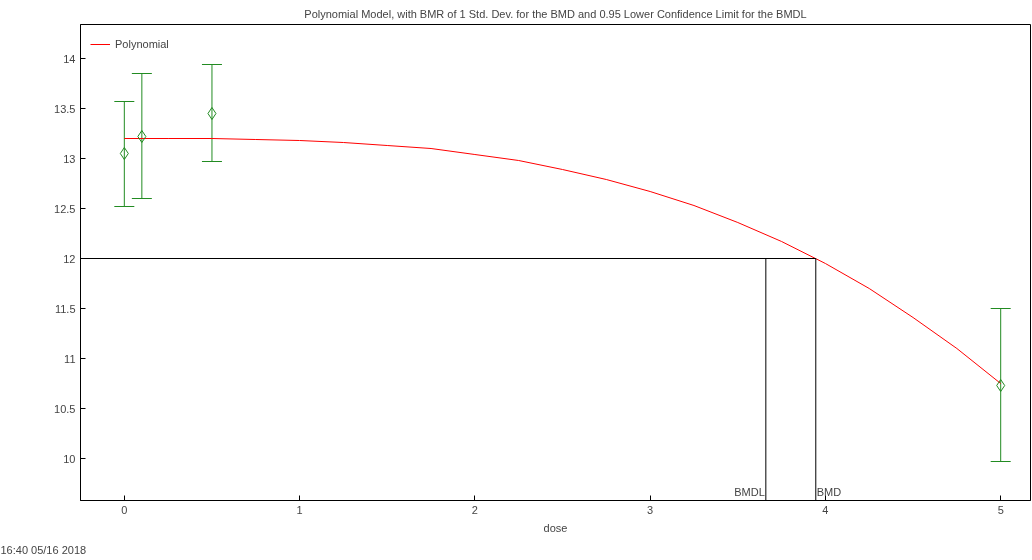 This screenshot has width=1032, height=560. What do you see at coordinates (825, 509) in the screenshot?
I see `x-tick-label: 4` at bounding box center [825, 509].